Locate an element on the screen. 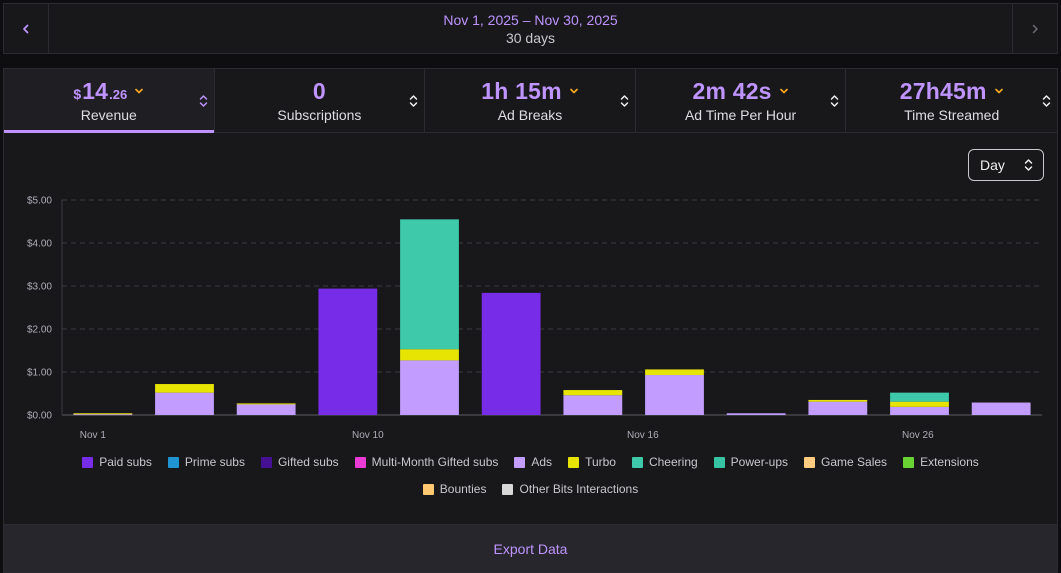 This screenshot has height=573, width=1061. granularity-value: Day is located at coordinates (992, 165).